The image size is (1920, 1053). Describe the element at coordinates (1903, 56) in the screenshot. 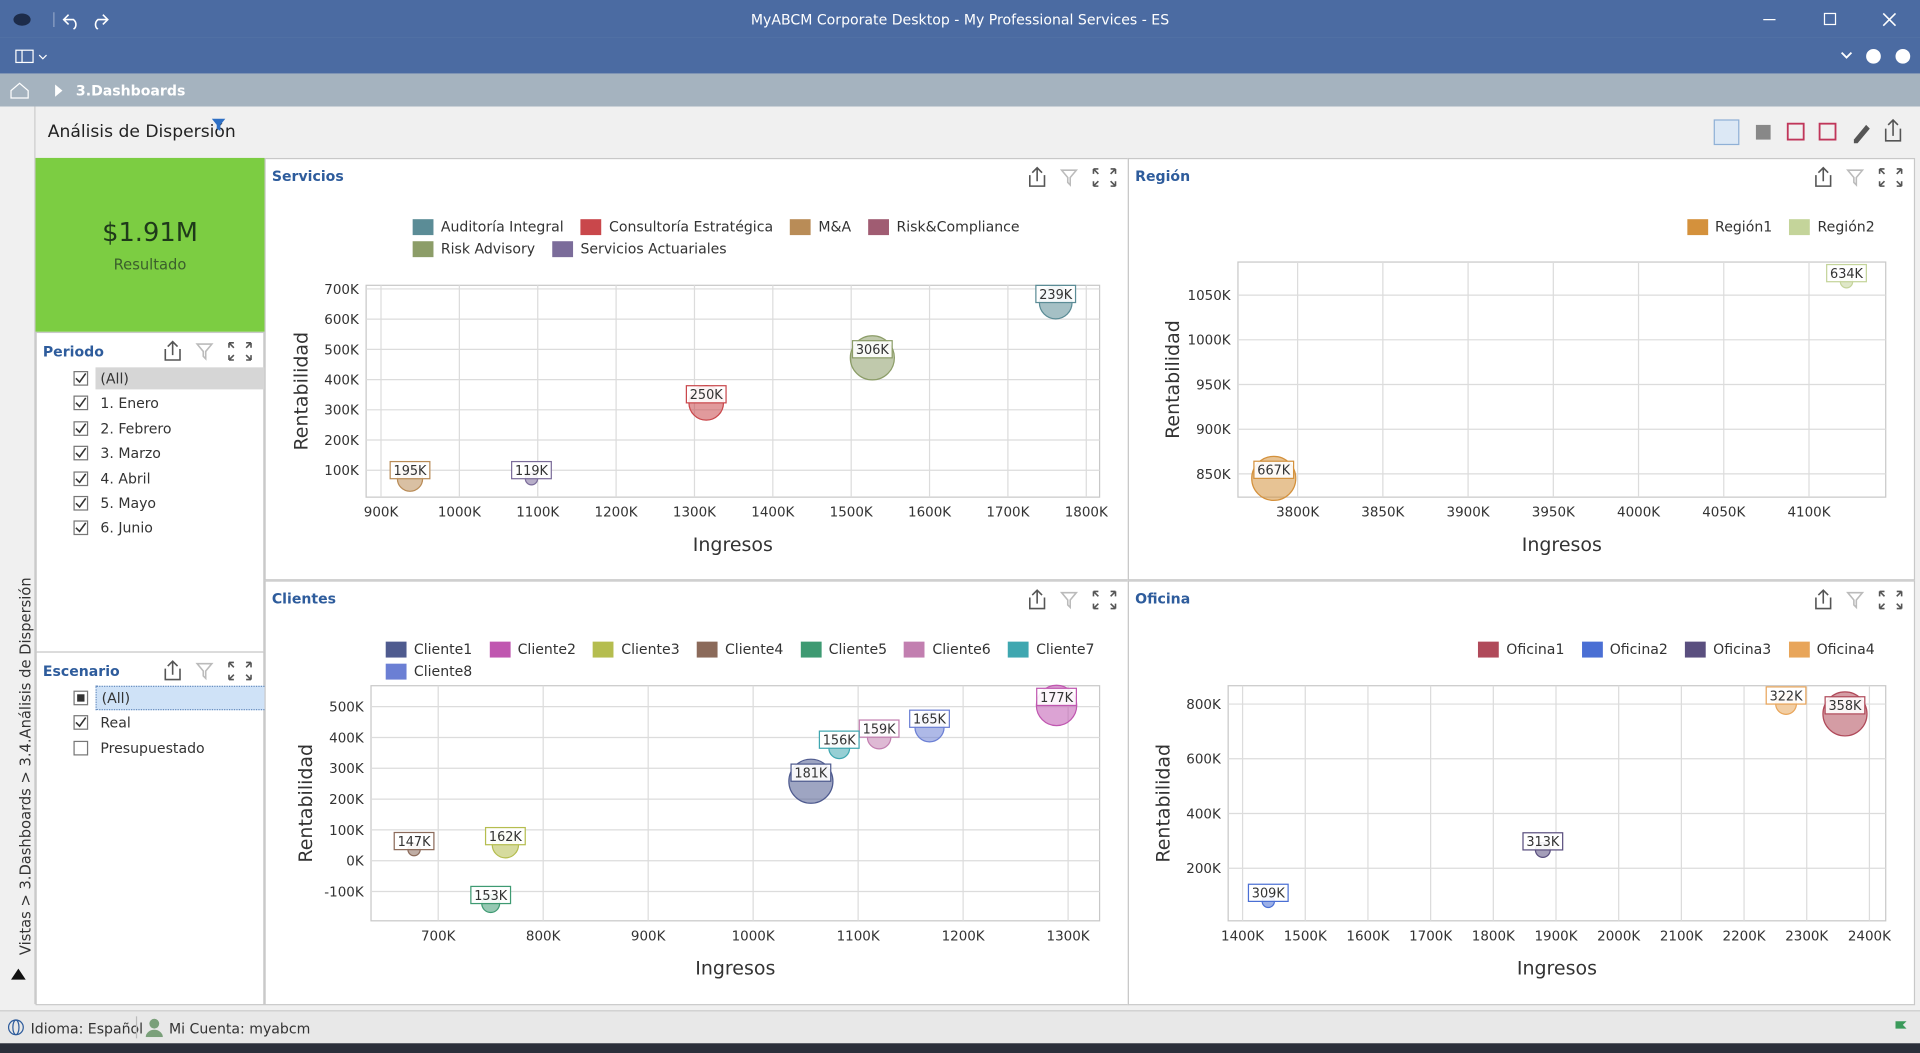

I see `help` at that location.